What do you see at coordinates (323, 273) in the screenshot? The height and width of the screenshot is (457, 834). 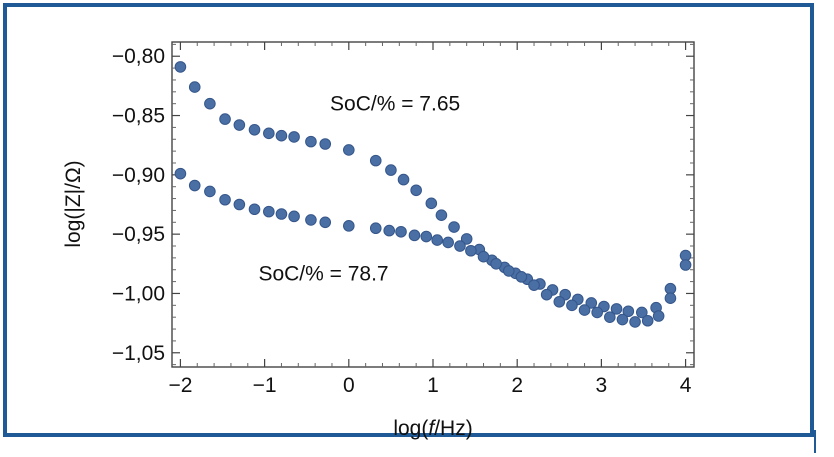 I see `series-annotation: SoC/% = 78.7` at bounding box center [323, 273].